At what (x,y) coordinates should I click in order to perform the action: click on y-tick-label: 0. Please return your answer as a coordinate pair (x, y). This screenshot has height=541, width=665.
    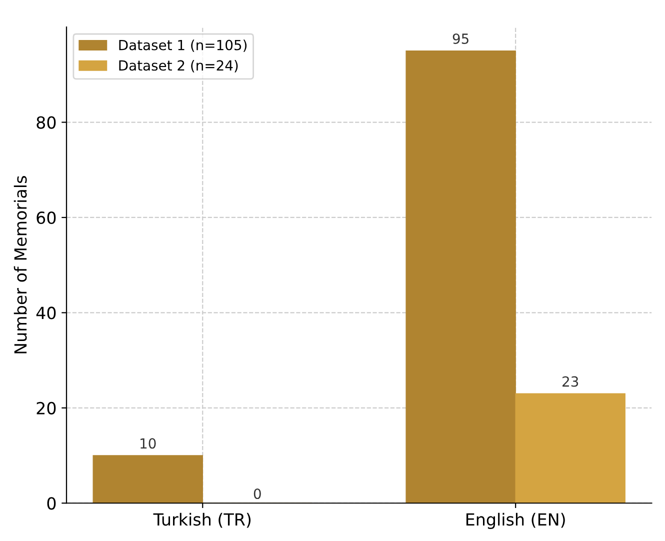
    Looking at the image, I should click on (51, 503).